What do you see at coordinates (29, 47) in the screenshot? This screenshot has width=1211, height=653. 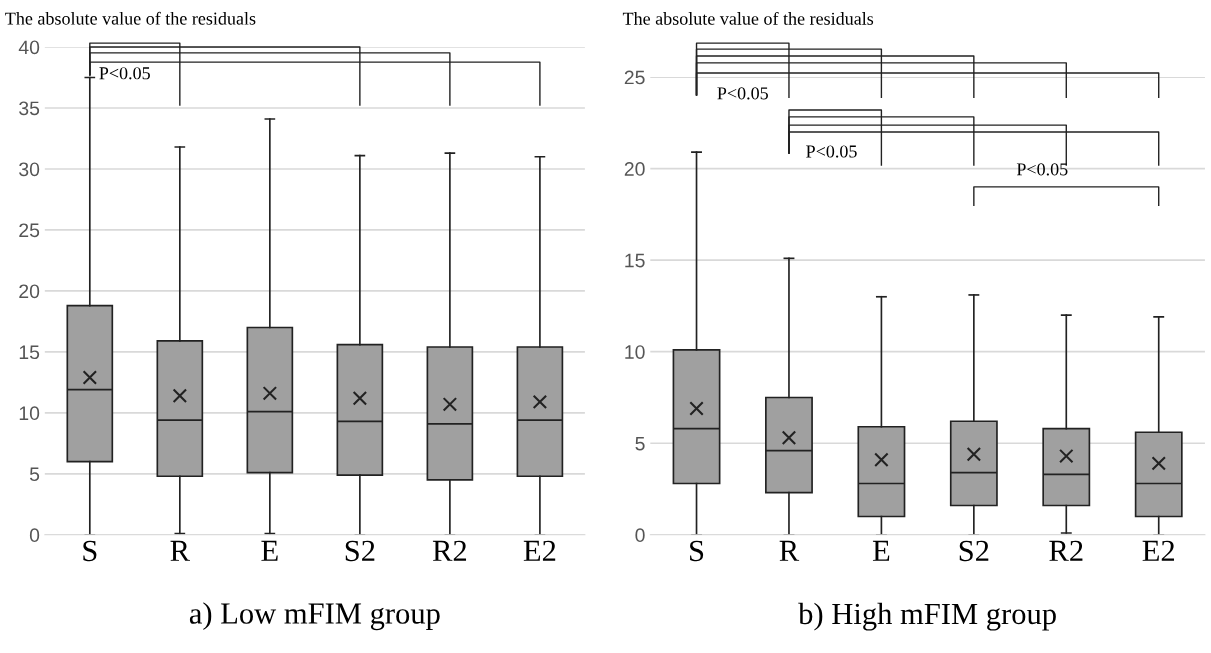 I see `y-tick-label: 40` at bounding box center [29, 47].